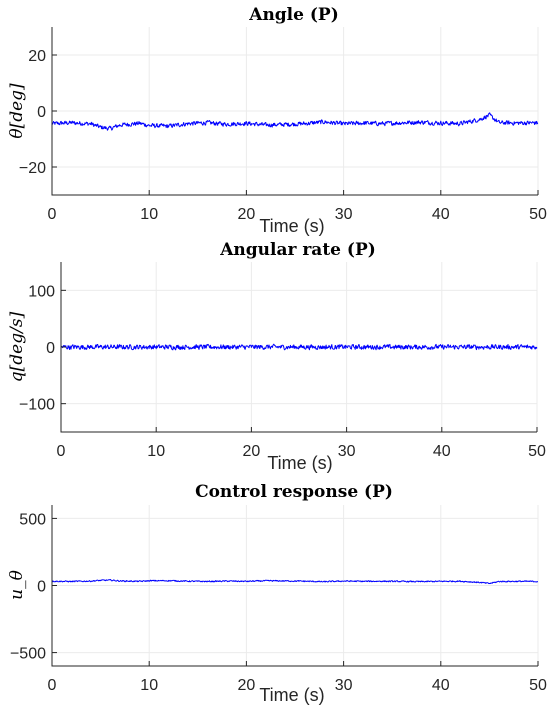 The width and height of the screenshot is (550, 712). Describe the element at coordinates (17, 346) in the screenshot. I see `angular-rate-ylabel: q[deg/s]` at that location.